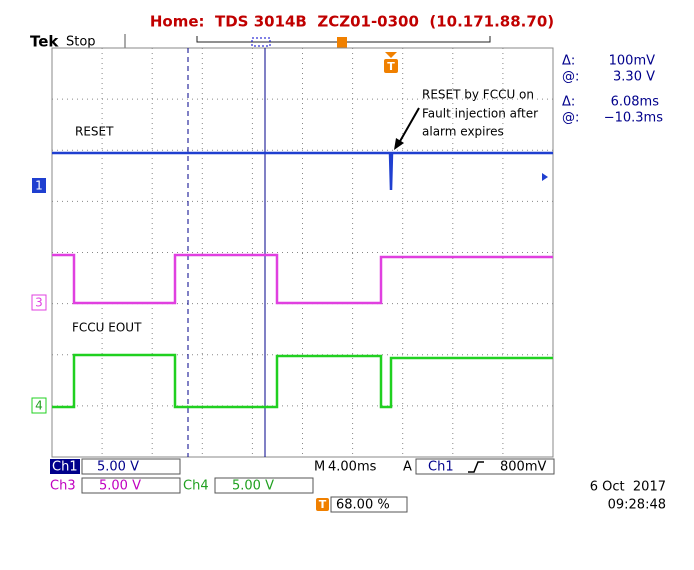  I want to click on timebase-name: M, so click(319, 467).